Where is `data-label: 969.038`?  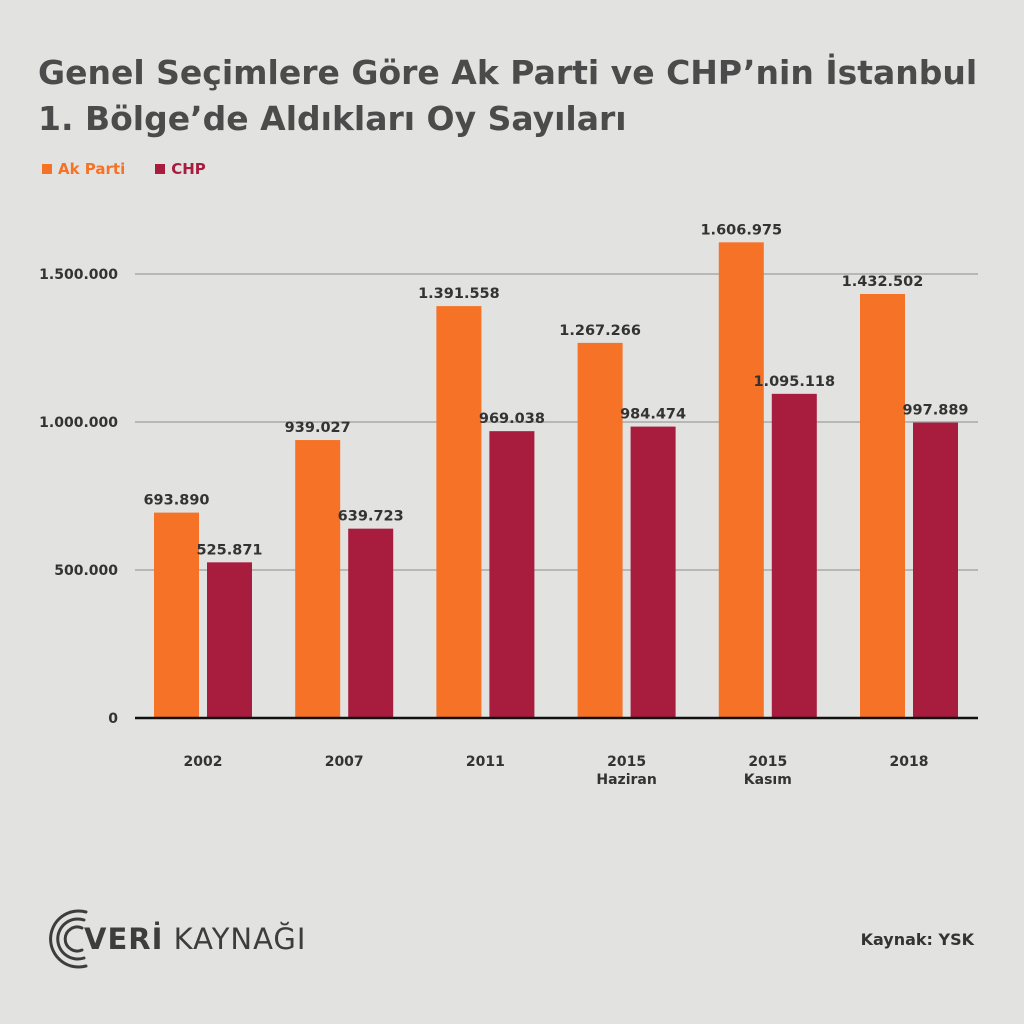
data-label: 969.038 is located at coordinates (512, 419).